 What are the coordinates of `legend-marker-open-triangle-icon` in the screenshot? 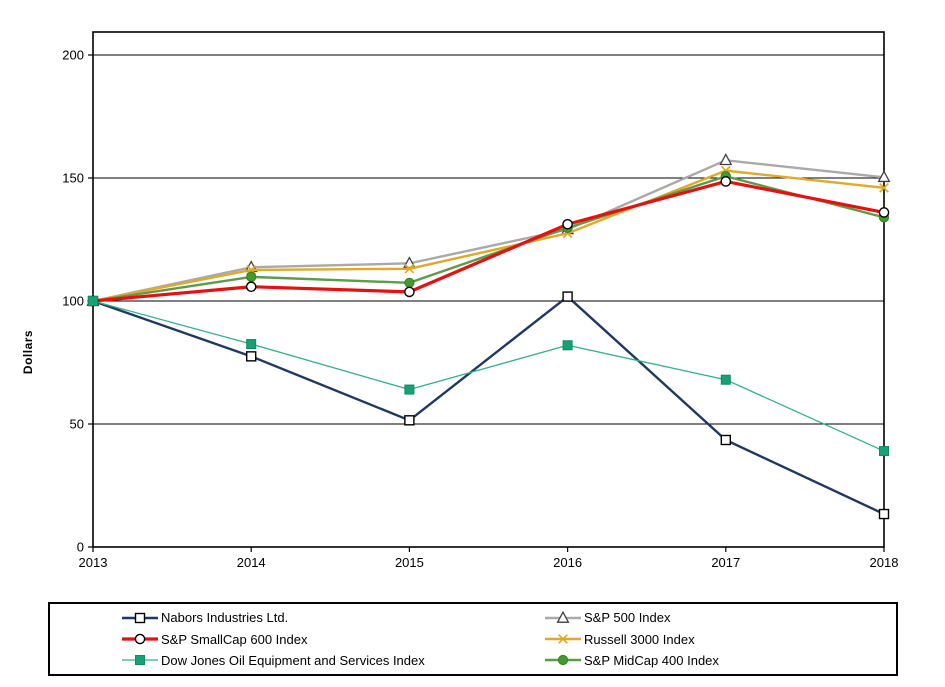 It's located at (563, 616).